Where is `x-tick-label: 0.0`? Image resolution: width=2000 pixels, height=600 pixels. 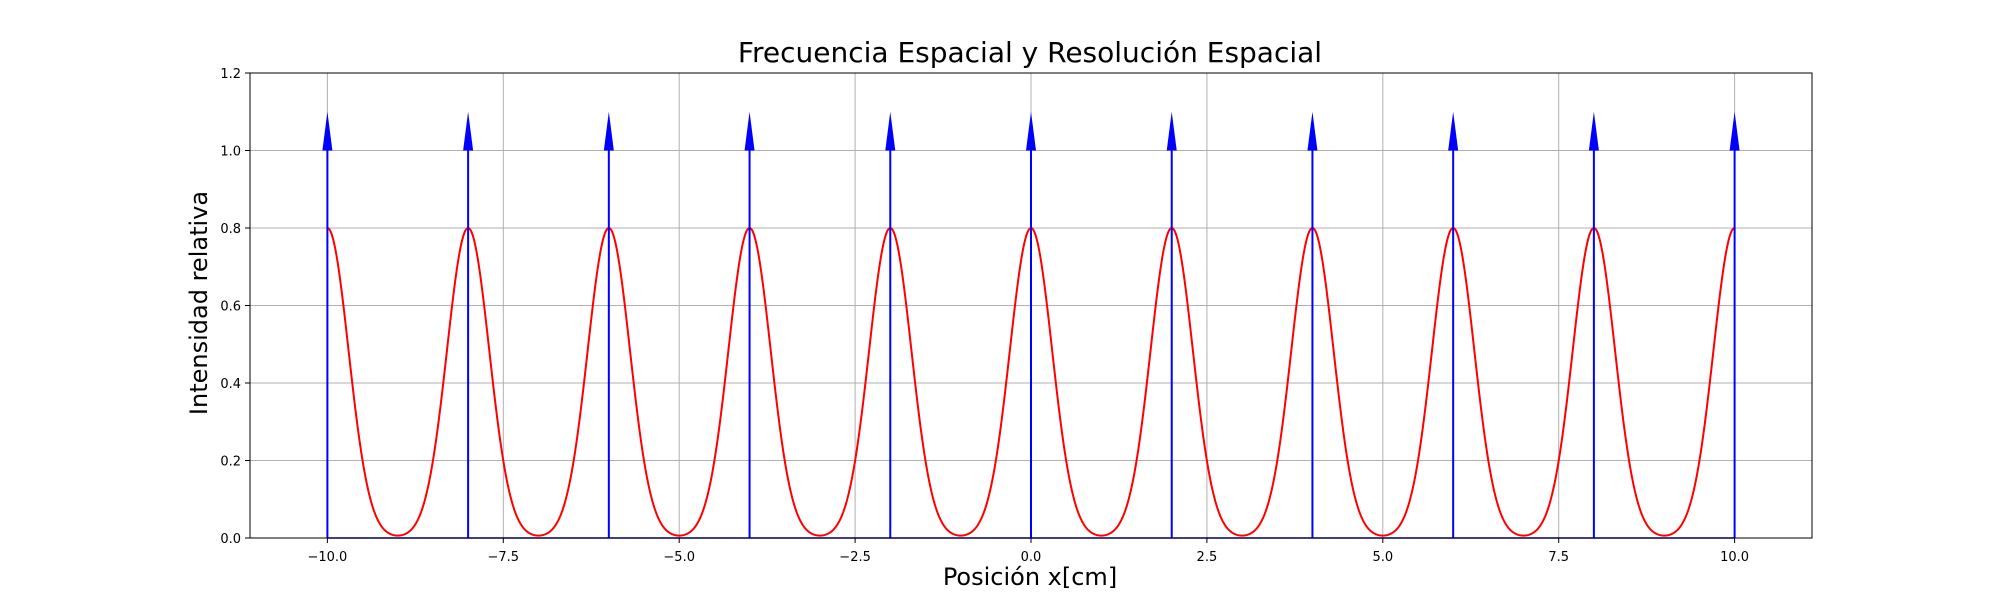
x-tick-label: 0.0 is located at coordinates (1031, 557).